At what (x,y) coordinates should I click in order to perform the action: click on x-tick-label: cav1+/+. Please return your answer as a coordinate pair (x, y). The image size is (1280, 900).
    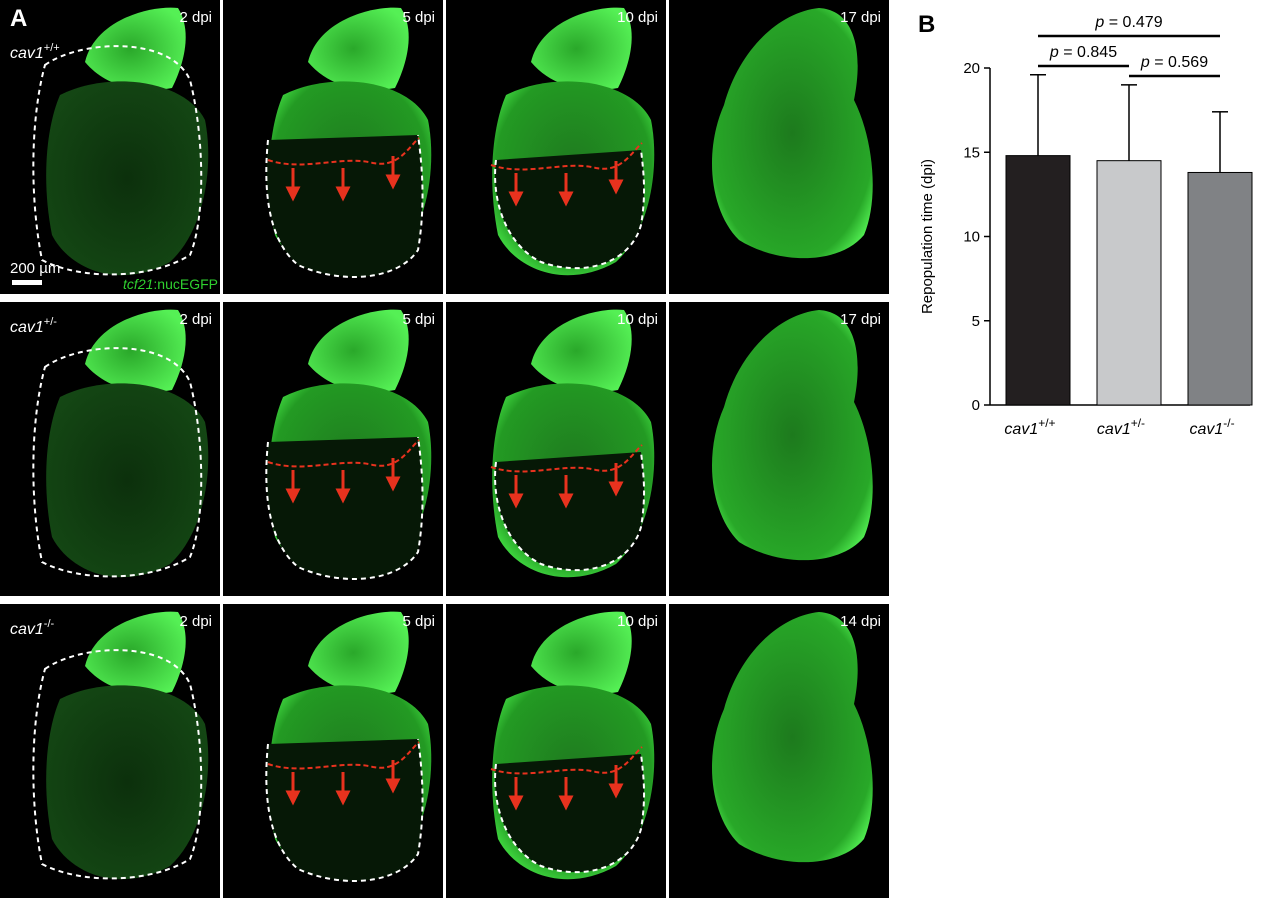
    Looking at the image, I should click on (1029, 427).